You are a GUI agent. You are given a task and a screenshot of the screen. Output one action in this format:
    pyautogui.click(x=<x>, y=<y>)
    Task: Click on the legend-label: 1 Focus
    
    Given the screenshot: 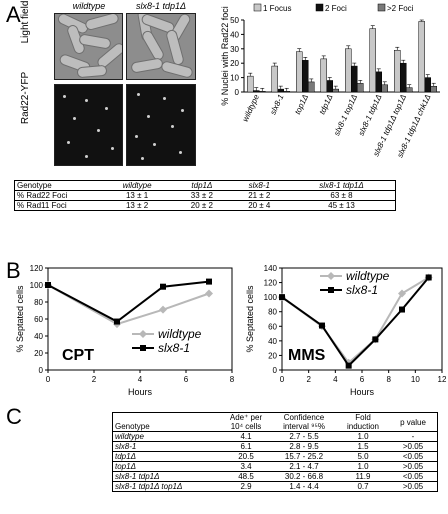 What is the action you would take?
    pyautogui.click(x=277, y=8)
    